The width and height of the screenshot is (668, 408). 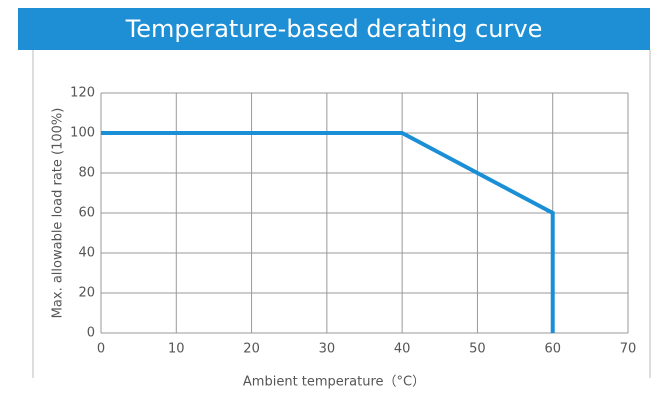 I want to click on y-tick-label: 0, so click(x=91, y=333).